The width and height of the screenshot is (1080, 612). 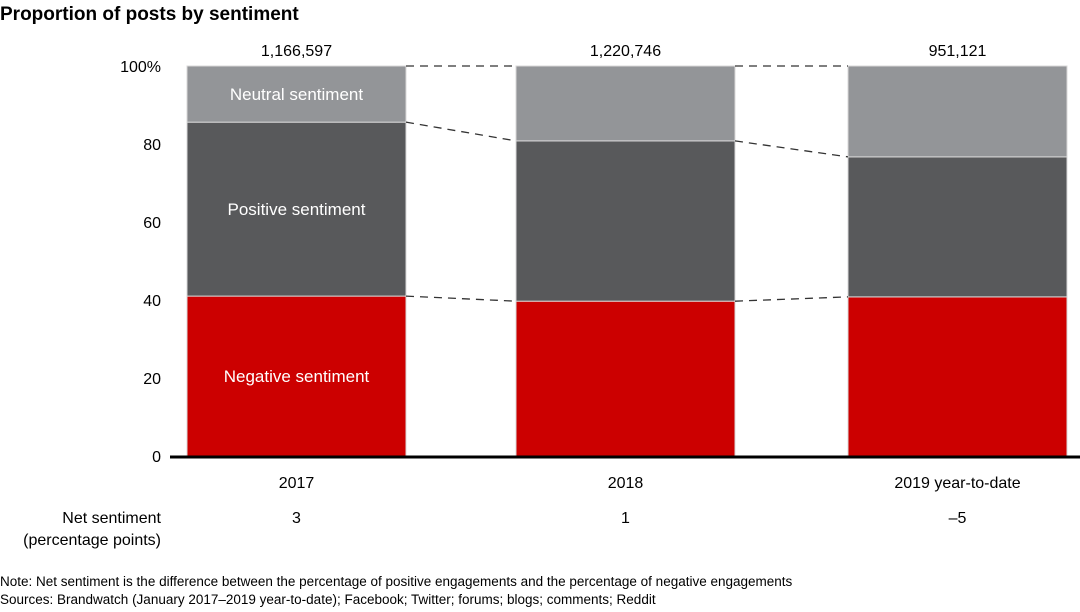 I want to click on y-tick-label: 0, so click(x=156, y=457).